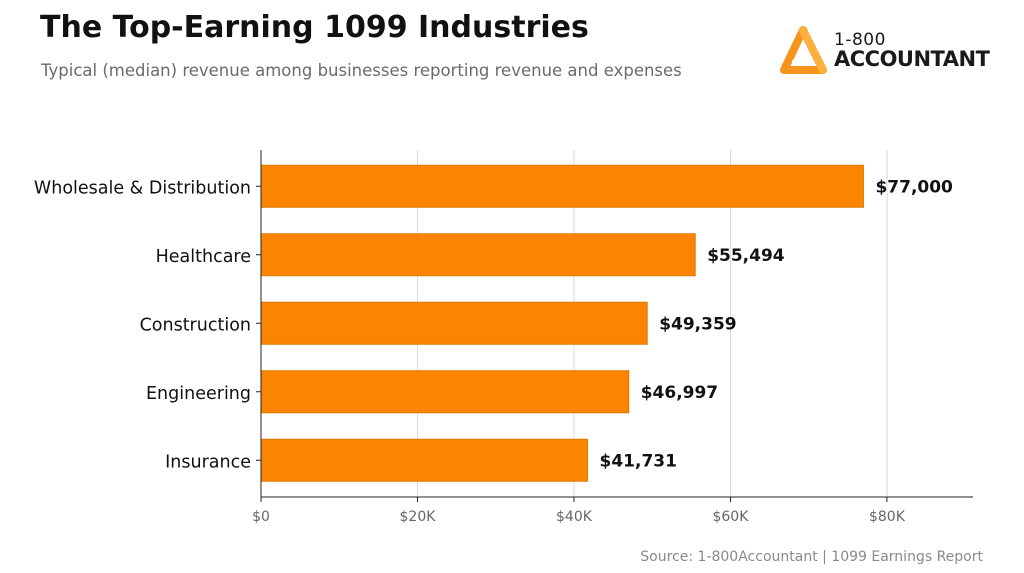  Describe the element at coordinates (195, 325) in the screenshot. I see `category-label: Construction` at that location.